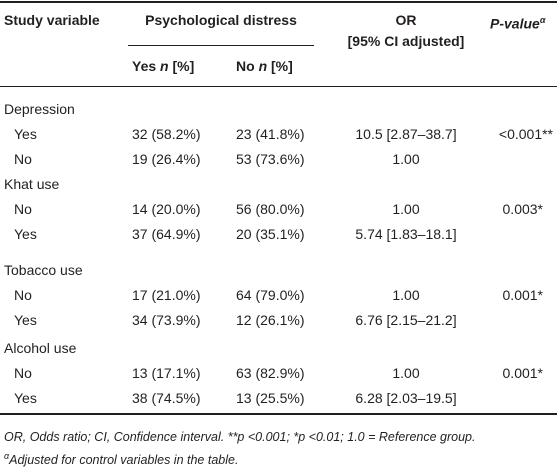  What do you see at coordinates (525, 134) in the screenshot?
I see `cell-p: <0.001**` at bounding box center [525, 134].